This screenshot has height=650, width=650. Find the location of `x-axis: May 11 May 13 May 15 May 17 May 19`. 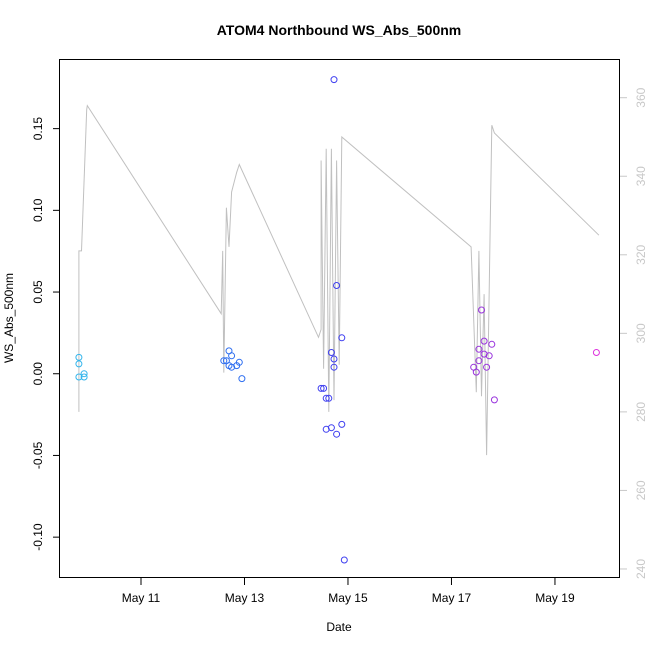

x-axis: May 11 May 13 May 15 May 17 May 19 is located at coordinates (348, 591).